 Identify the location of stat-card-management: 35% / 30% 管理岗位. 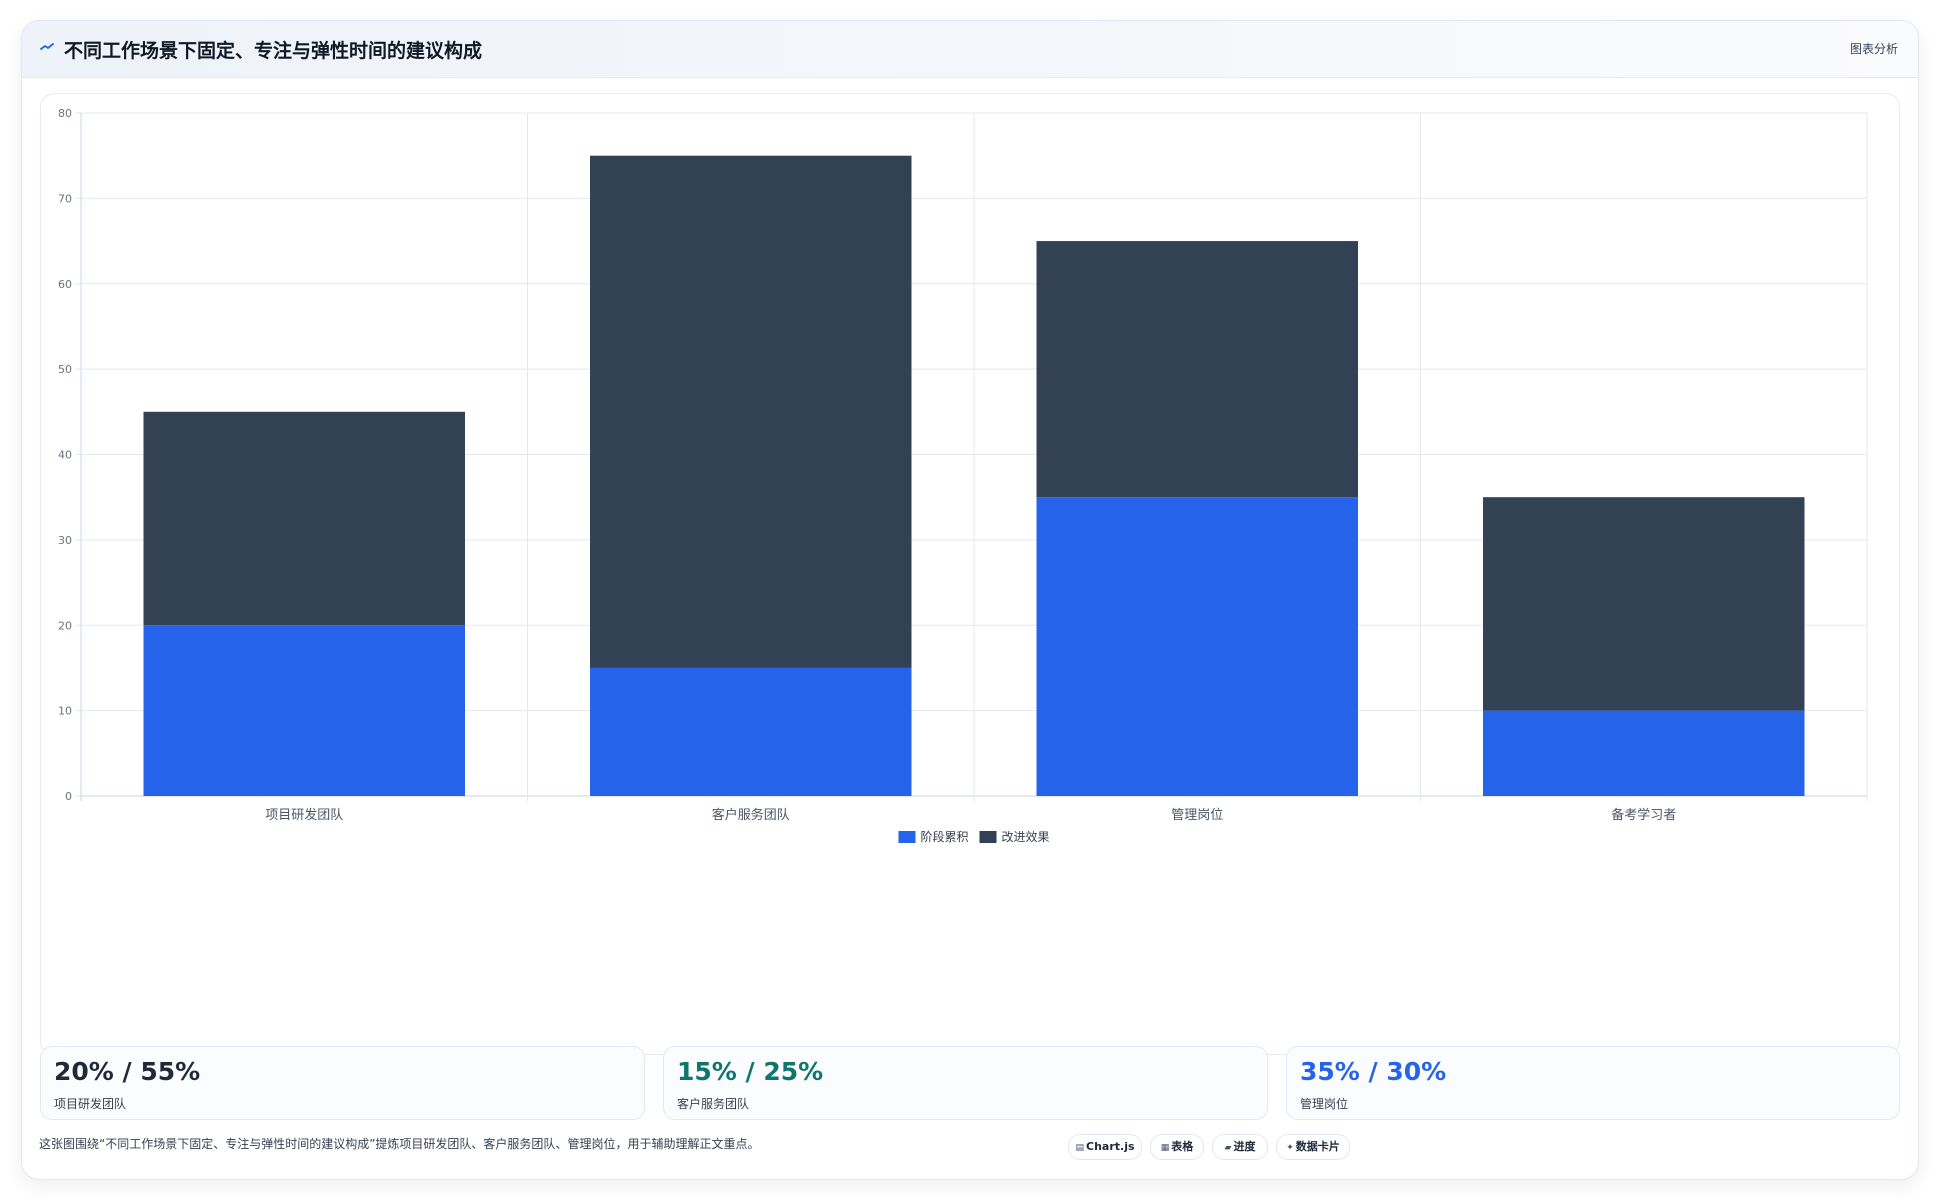
(1593, 1083).